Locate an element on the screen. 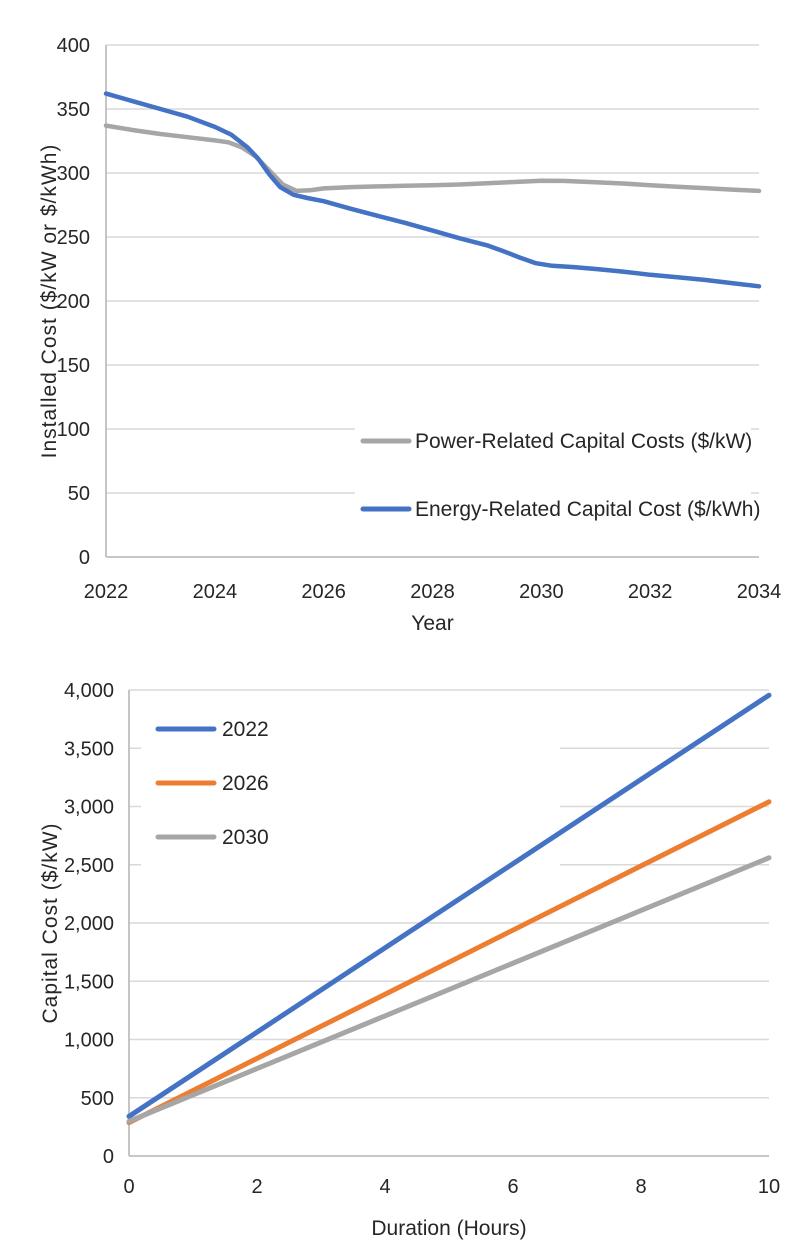 Image resolution: width=804 pixels, height=1256 pixels. y-tick-label: 100 is located at coordinates (73, 430).